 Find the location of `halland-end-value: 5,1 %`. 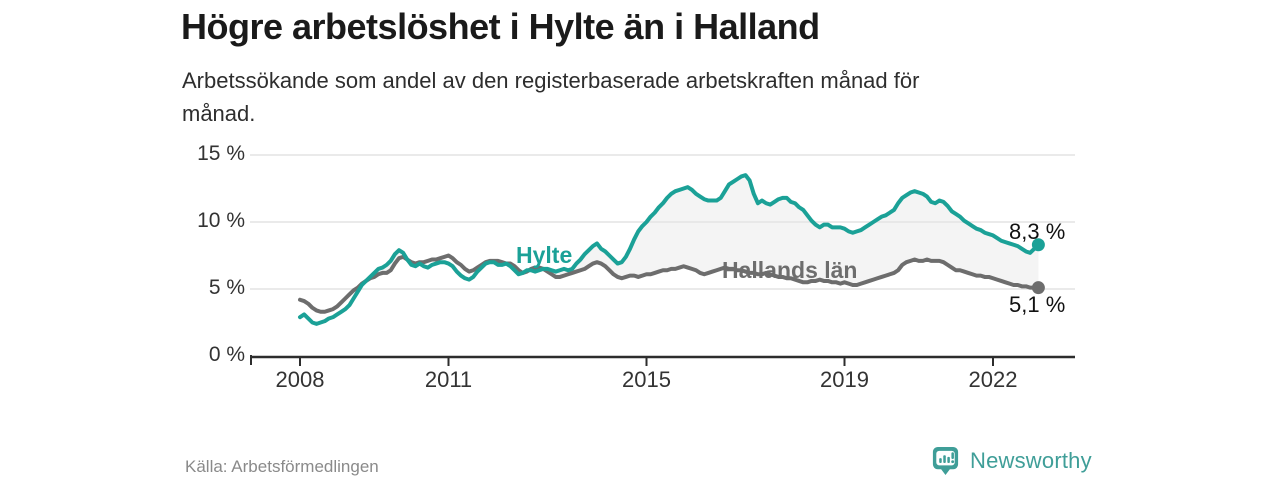

halland-end-value: 5,1 % is located at coordinates (1037, 304).